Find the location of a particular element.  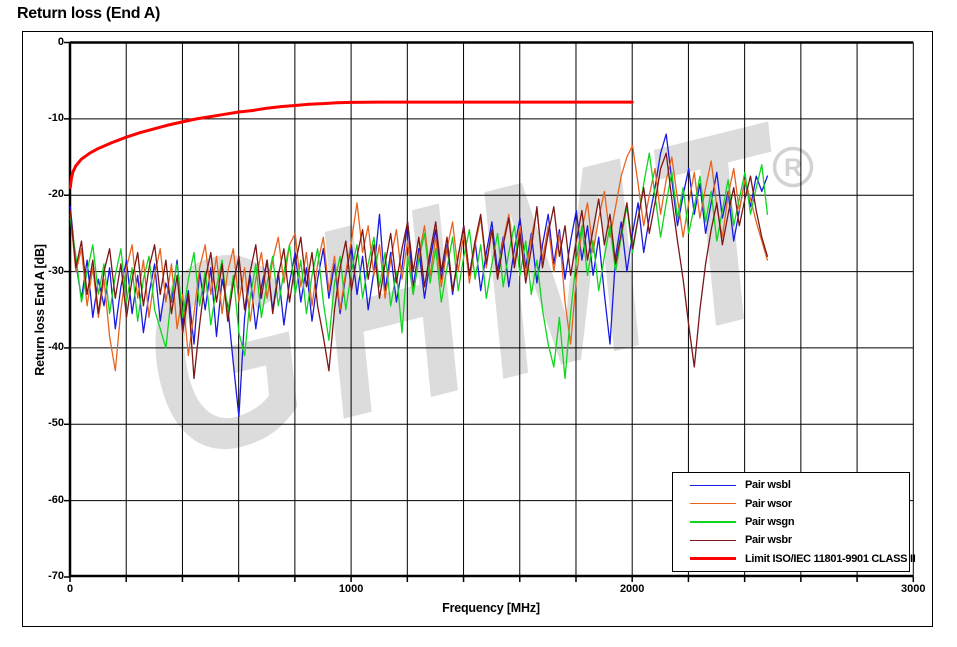

legend-item: Pair wsgn is located at coordinates (799, 522).